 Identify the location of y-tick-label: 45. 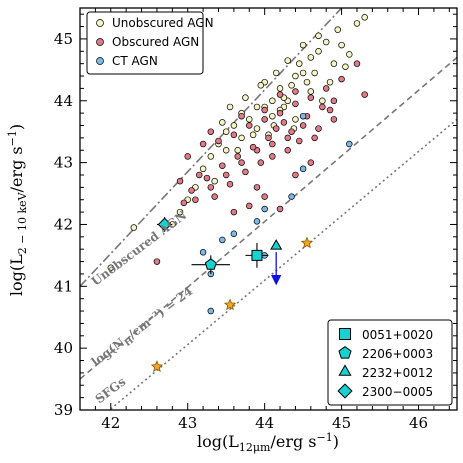
(63, 39).